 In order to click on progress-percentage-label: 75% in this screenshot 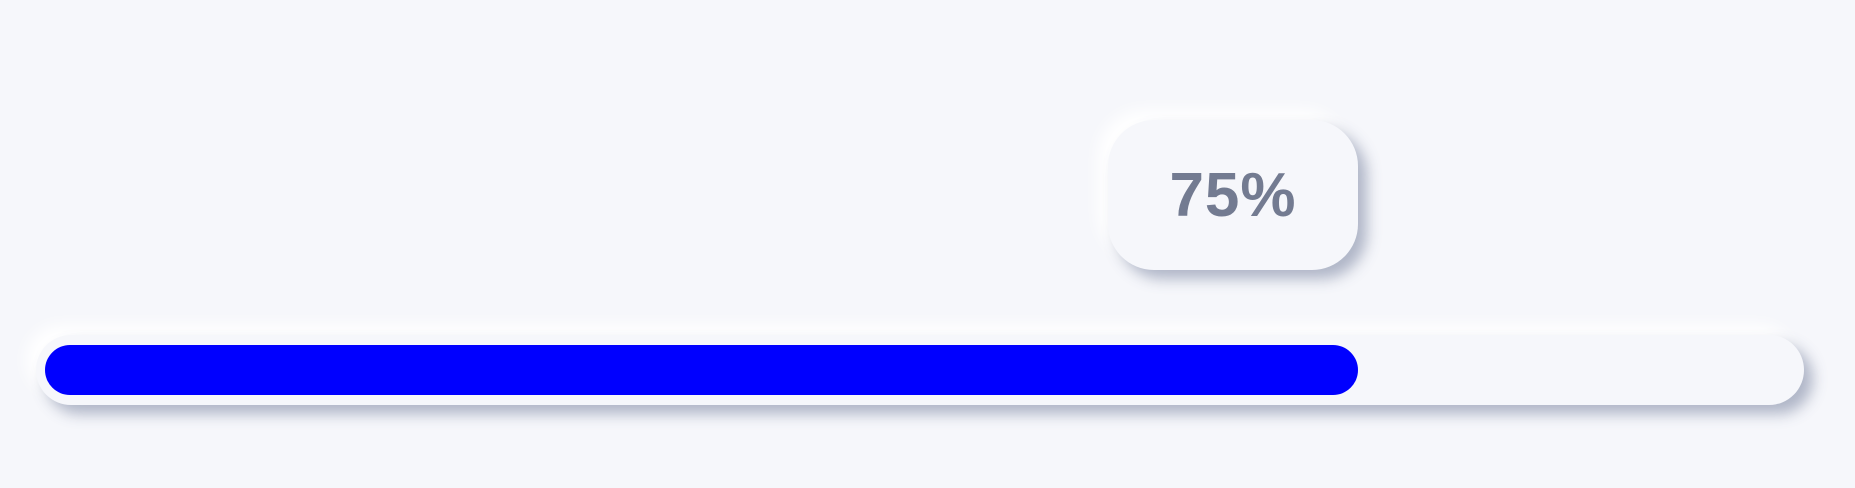, I will do `click(1233, 195)`.